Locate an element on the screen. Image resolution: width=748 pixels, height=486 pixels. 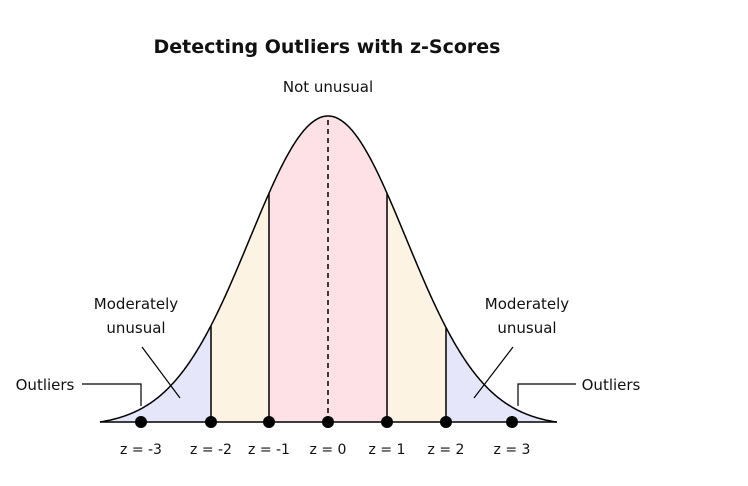
left-moderate-label-line2: unusual is located at coordinates (135, 328).